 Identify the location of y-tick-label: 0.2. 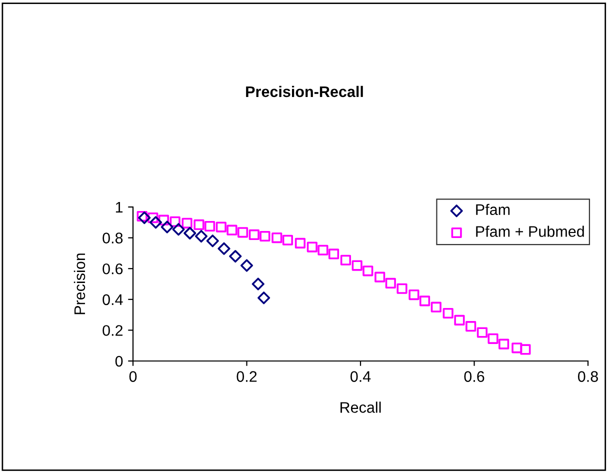
(112, 330).